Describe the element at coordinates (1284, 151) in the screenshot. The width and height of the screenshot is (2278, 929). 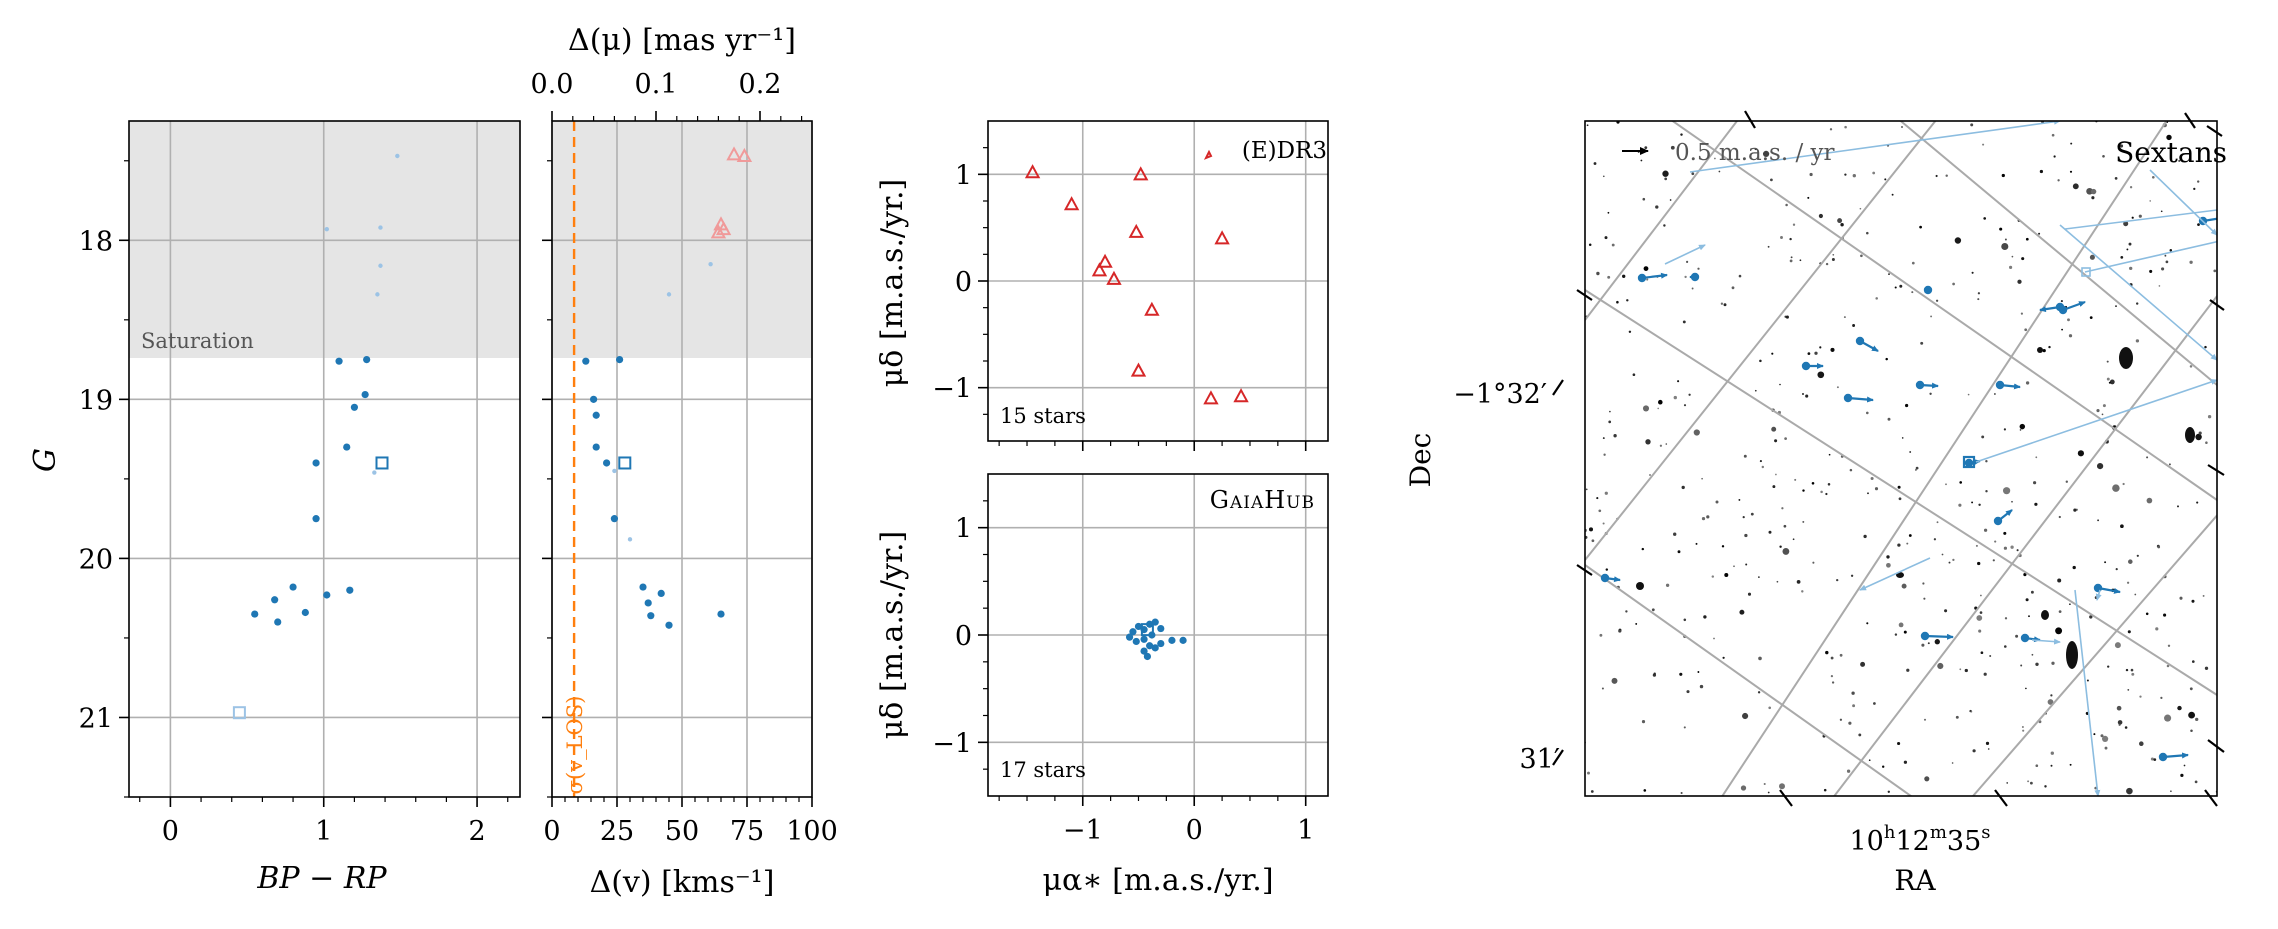
I see `edr3-label: (E)DR3` at that location.